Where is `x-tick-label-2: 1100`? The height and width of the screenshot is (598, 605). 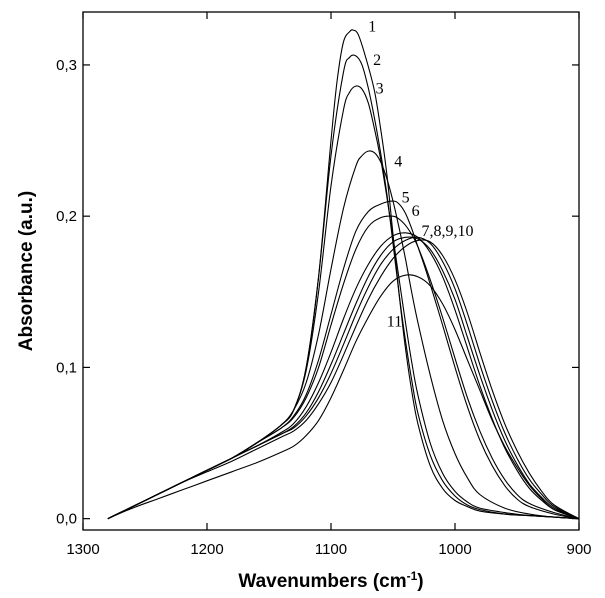
x-tick-label-2: 1100 is located at coordinates (331, 549).